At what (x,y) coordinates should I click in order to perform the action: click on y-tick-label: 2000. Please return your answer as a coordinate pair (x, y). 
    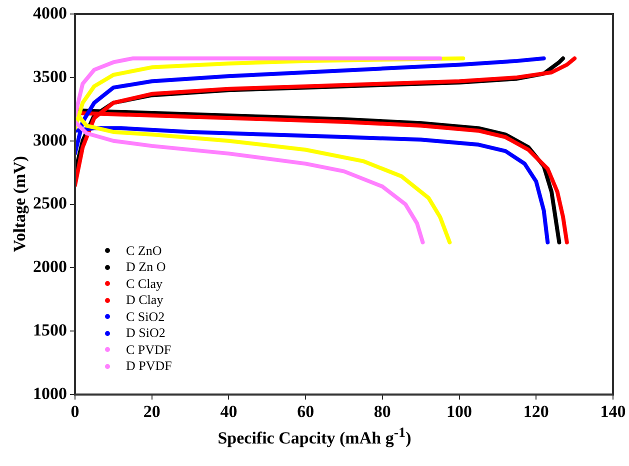
    Looking at the image, I should click on (50, 266).